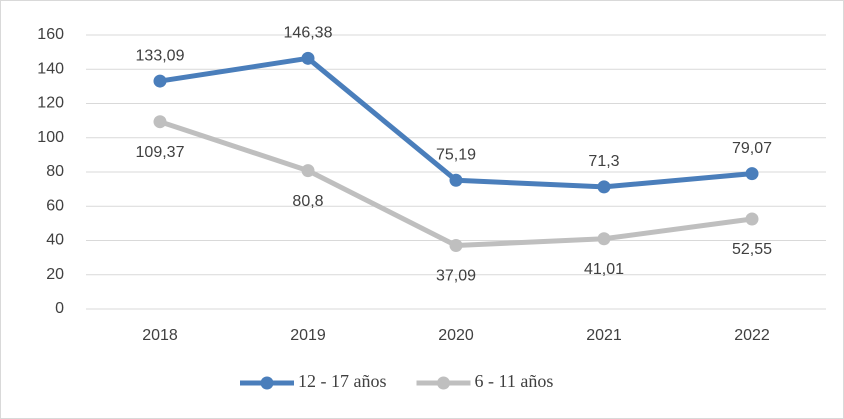  Describe the element at coordinates (160, 55) in the screenshot. I see `data-label: 133,09` at that location.